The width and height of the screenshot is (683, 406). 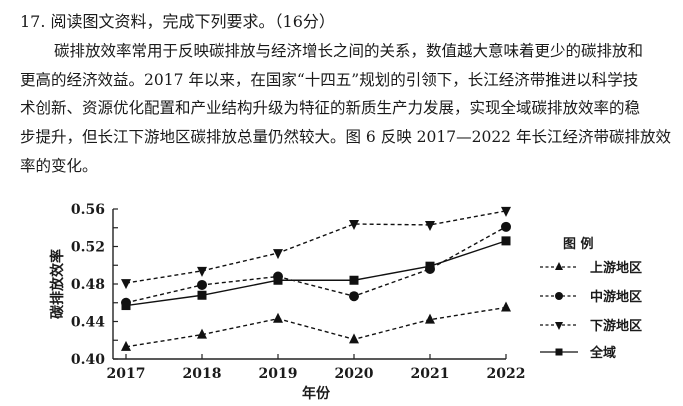 What do you see at coordinates (602, 353) in the screenshot?
I see `legend-label: 全域` at bounding box center [602, 353].